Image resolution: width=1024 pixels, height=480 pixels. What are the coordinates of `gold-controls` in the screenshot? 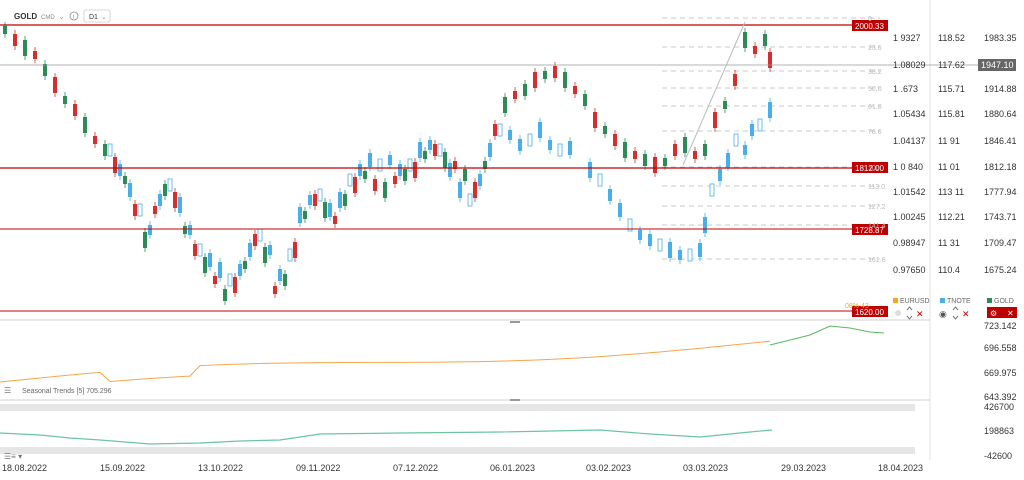 It's located at (1002, 312).